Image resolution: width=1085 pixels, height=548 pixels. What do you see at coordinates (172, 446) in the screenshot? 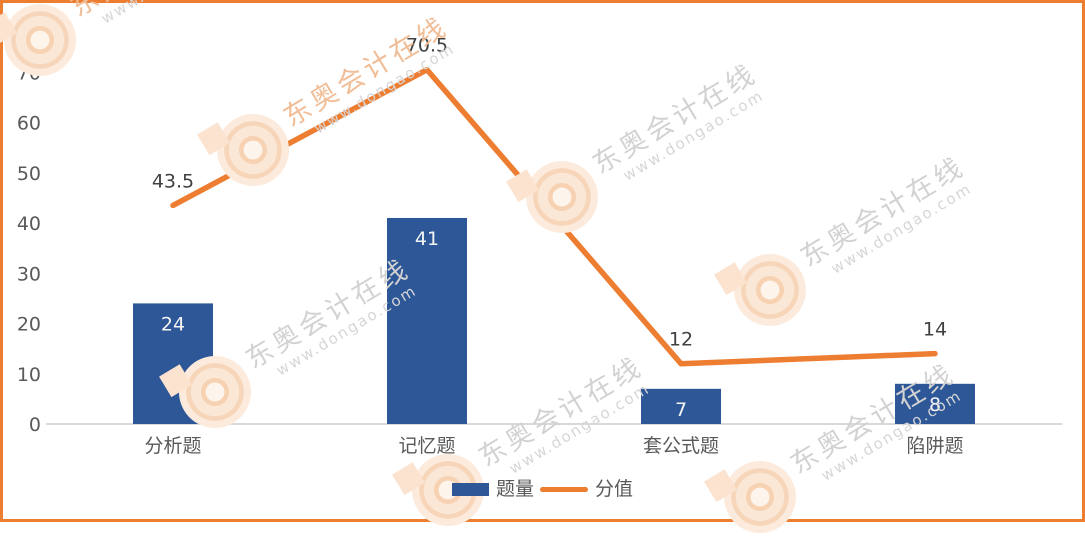
I see `x-axis-category-label: 分析题` at bounding box center [172, 446].